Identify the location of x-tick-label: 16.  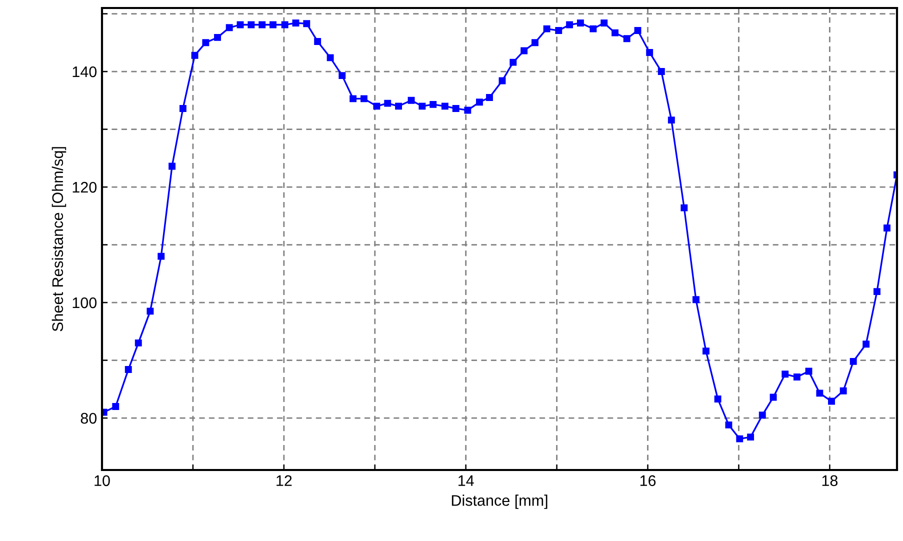
(648, 480).